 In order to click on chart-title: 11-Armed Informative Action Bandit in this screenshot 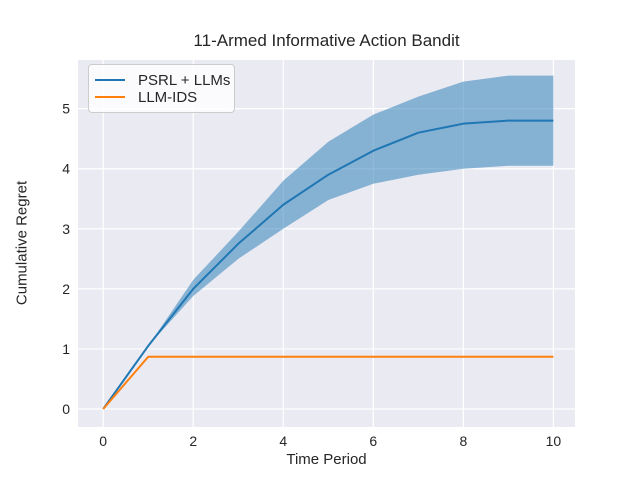, I will do `click(326, 40)`.